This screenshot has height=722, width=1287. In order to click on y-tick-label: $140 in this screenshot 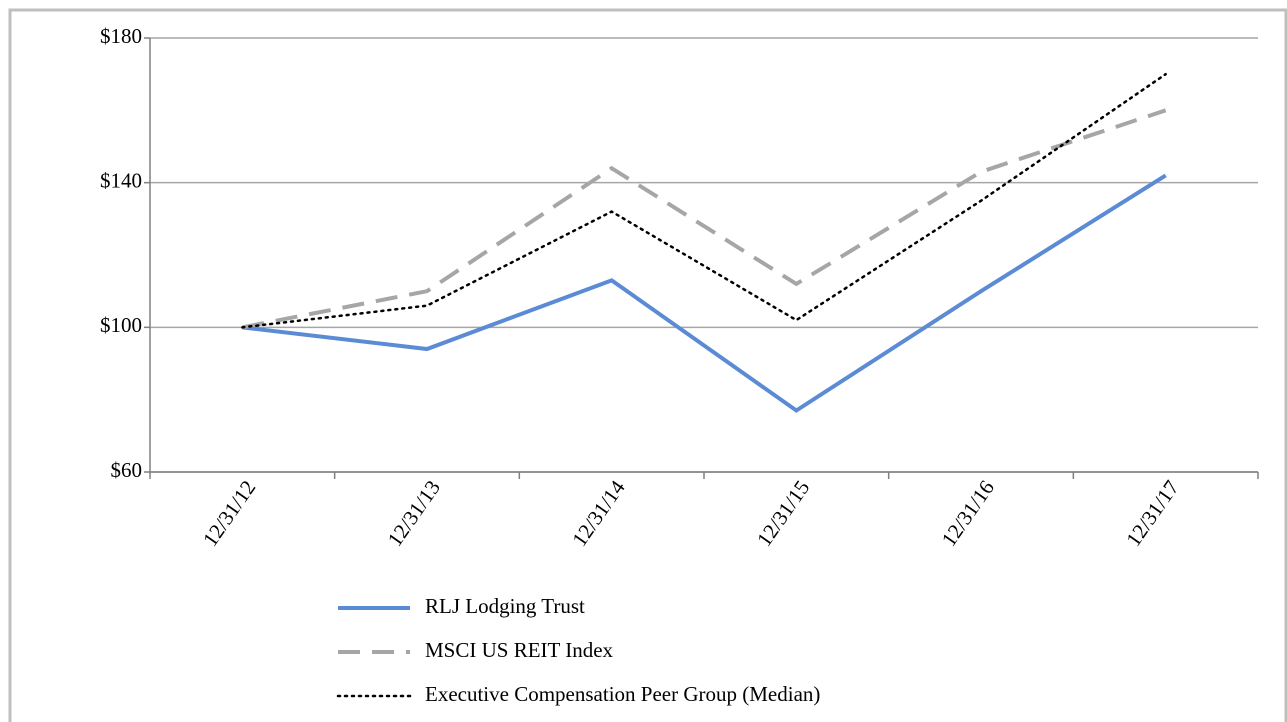, I will do `click(121, 180)`.